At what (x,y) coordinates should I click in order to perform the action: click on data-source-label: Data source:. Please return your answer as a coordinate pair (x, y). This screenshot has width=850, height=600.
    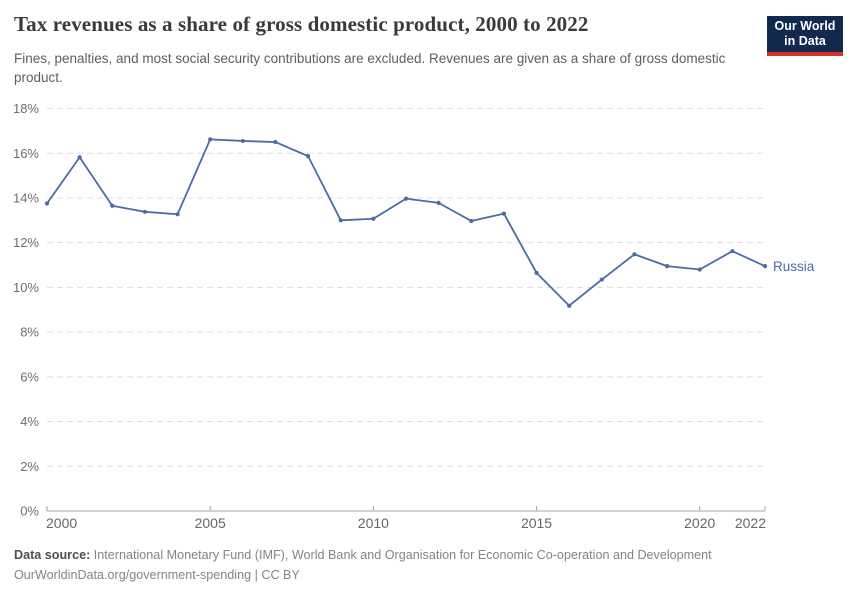
    Looking at the image, I should click on (52, 555).